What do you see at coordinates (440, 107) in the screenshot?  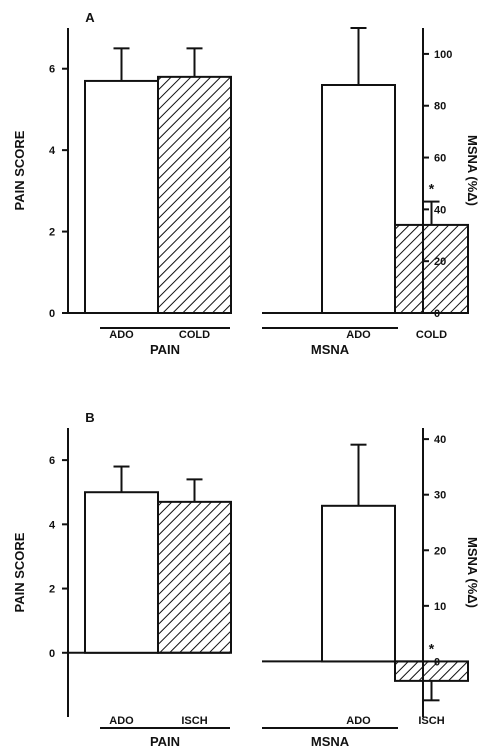 I see `right-tick-label: 80` at bounding box center [440, 107].